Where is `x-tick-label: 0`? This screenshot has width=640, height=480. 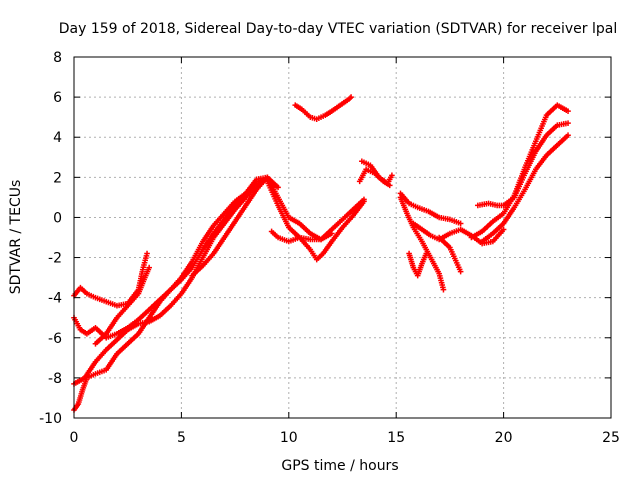
x-tick-label: 0 is located at coordinates (74, 438).